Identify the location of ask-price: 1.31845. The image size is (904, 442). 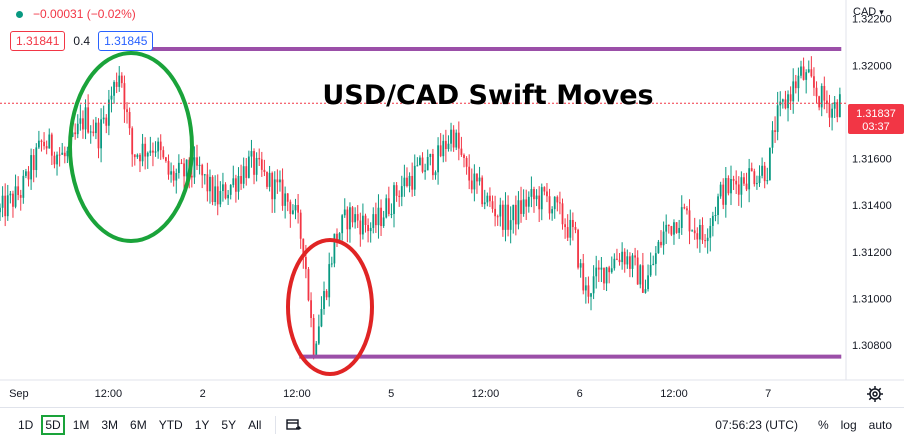
(126, 41).